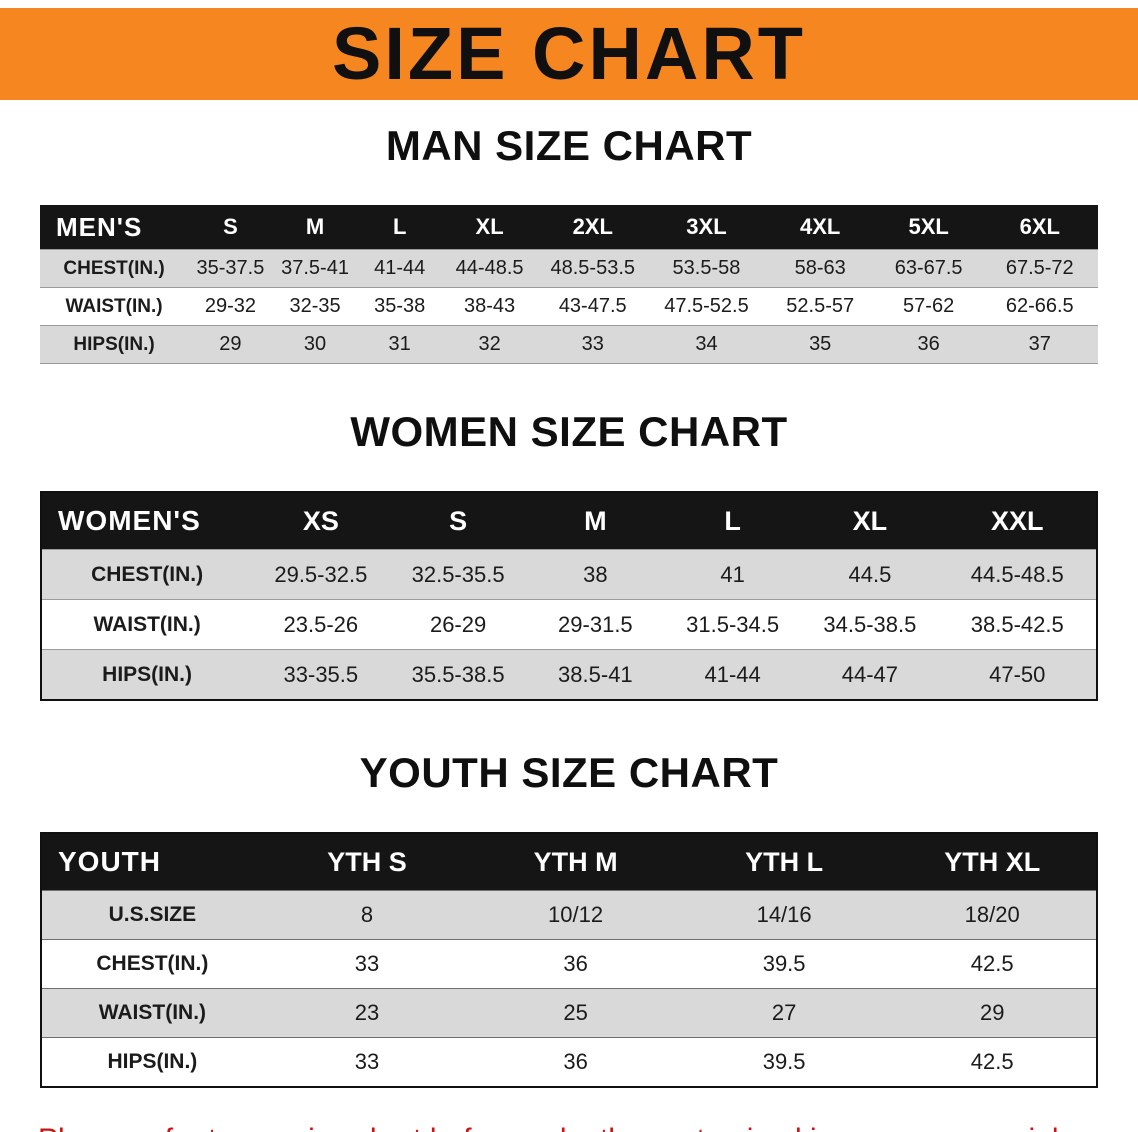 The image size is (1138, 1132). I want to click on size-cell: 23, so click(367, 1013).